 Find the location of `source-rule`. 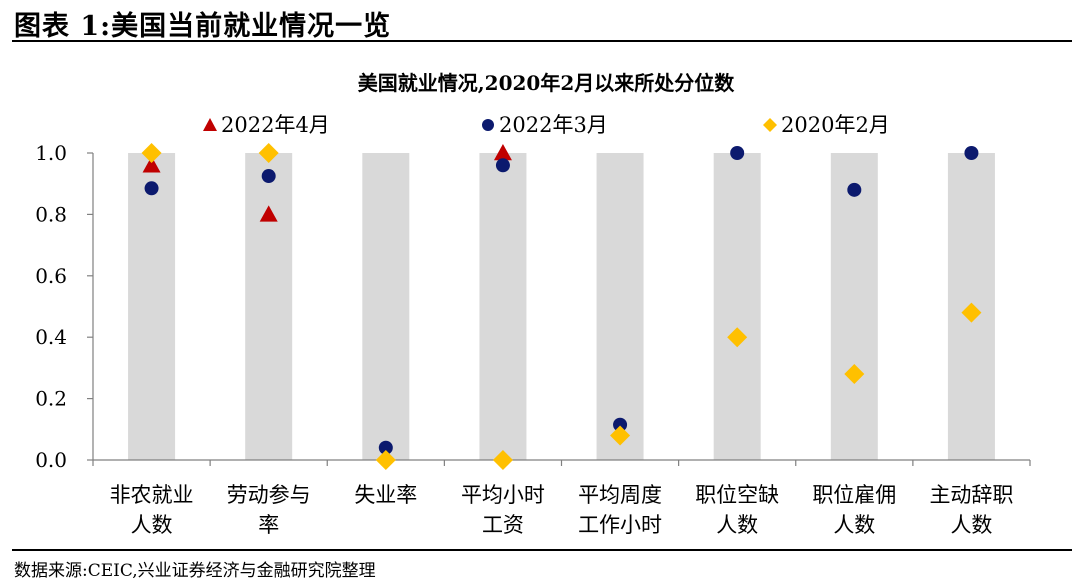

source-rule is located at coordinates (542, 550).